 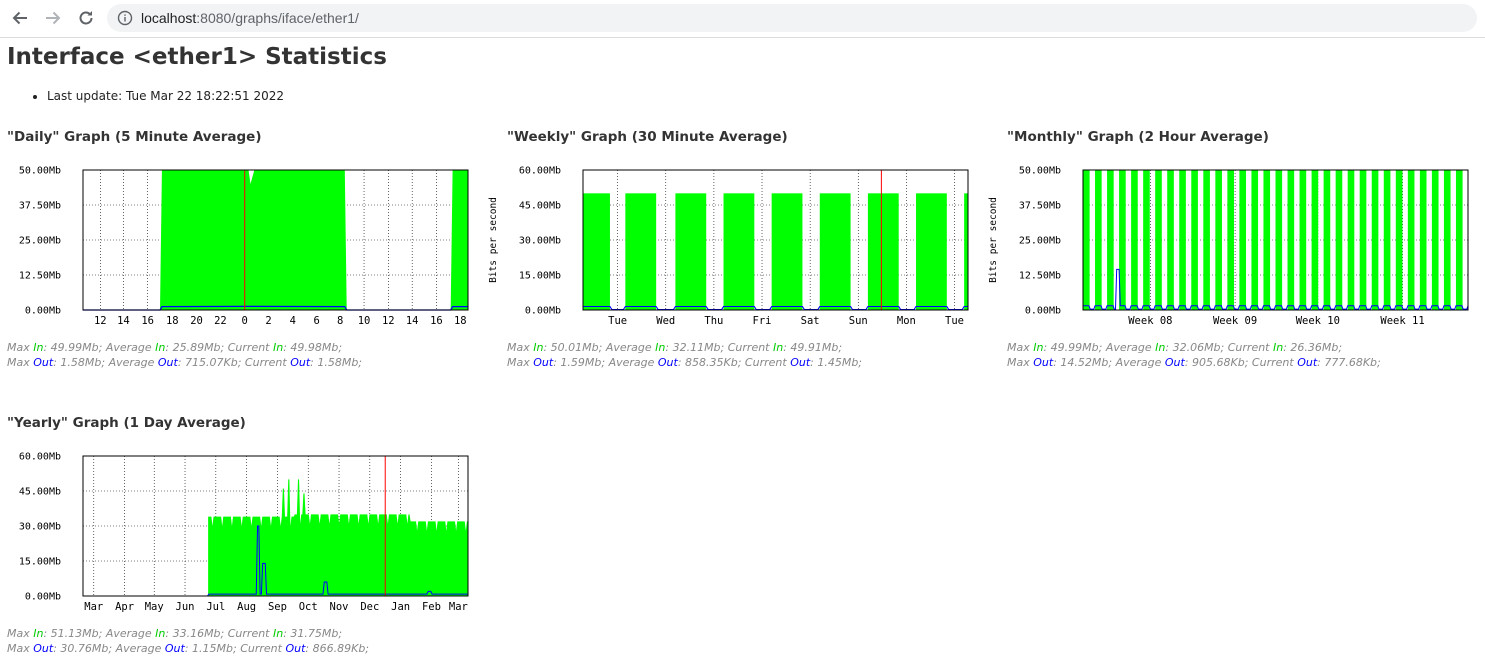 I want to click on x-tick-label: Wed, so click(x=665, y=321).